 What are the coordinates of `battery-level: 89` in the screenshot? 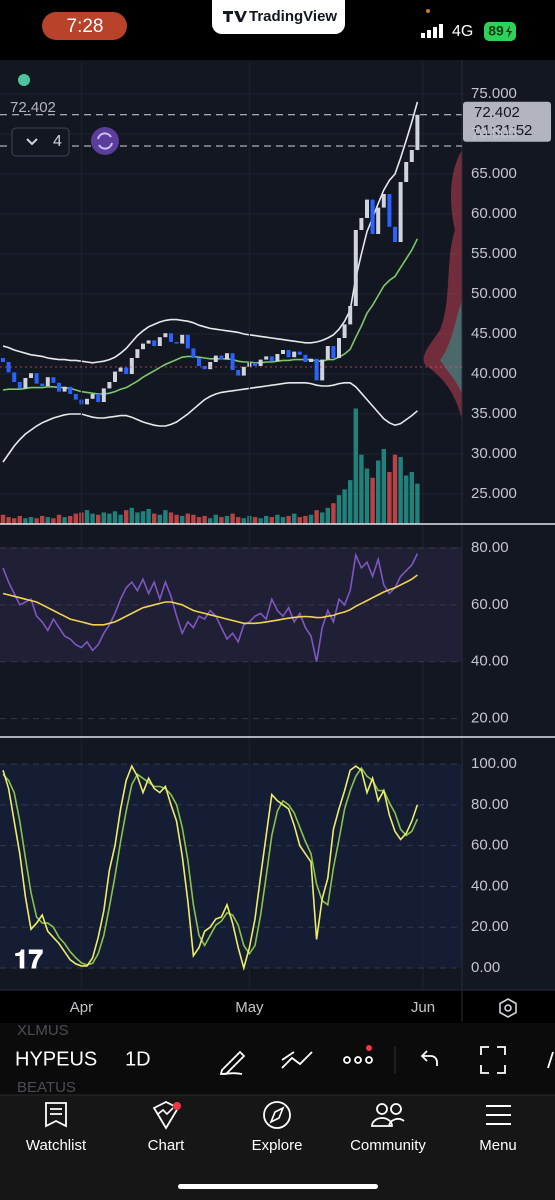 It's located at (496, 31).